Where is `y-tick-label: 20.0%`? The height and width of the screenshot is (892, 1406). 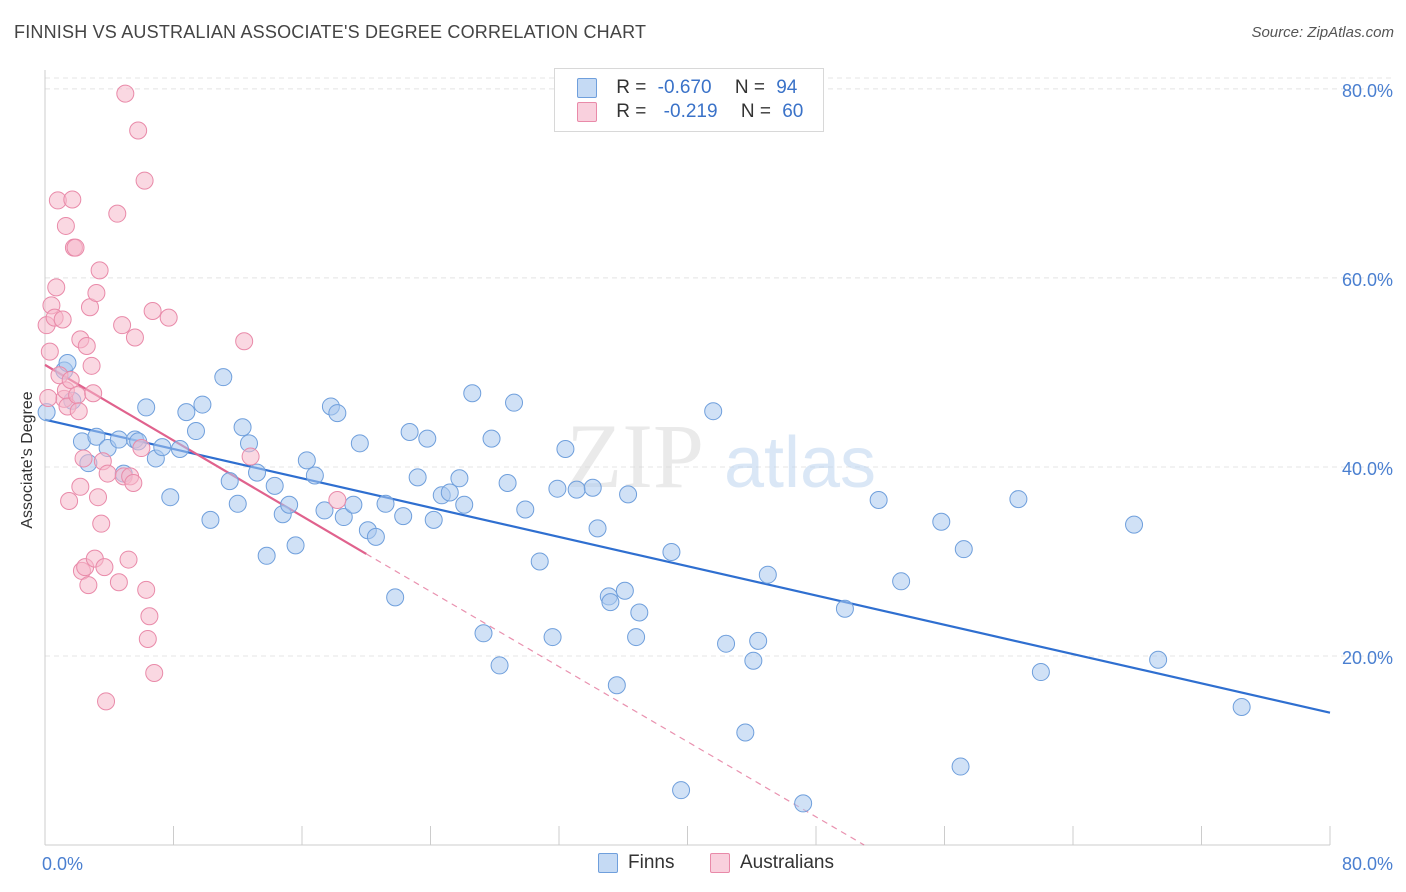 y-tick-label: 20.0% is located at coordinates (1367, 658).